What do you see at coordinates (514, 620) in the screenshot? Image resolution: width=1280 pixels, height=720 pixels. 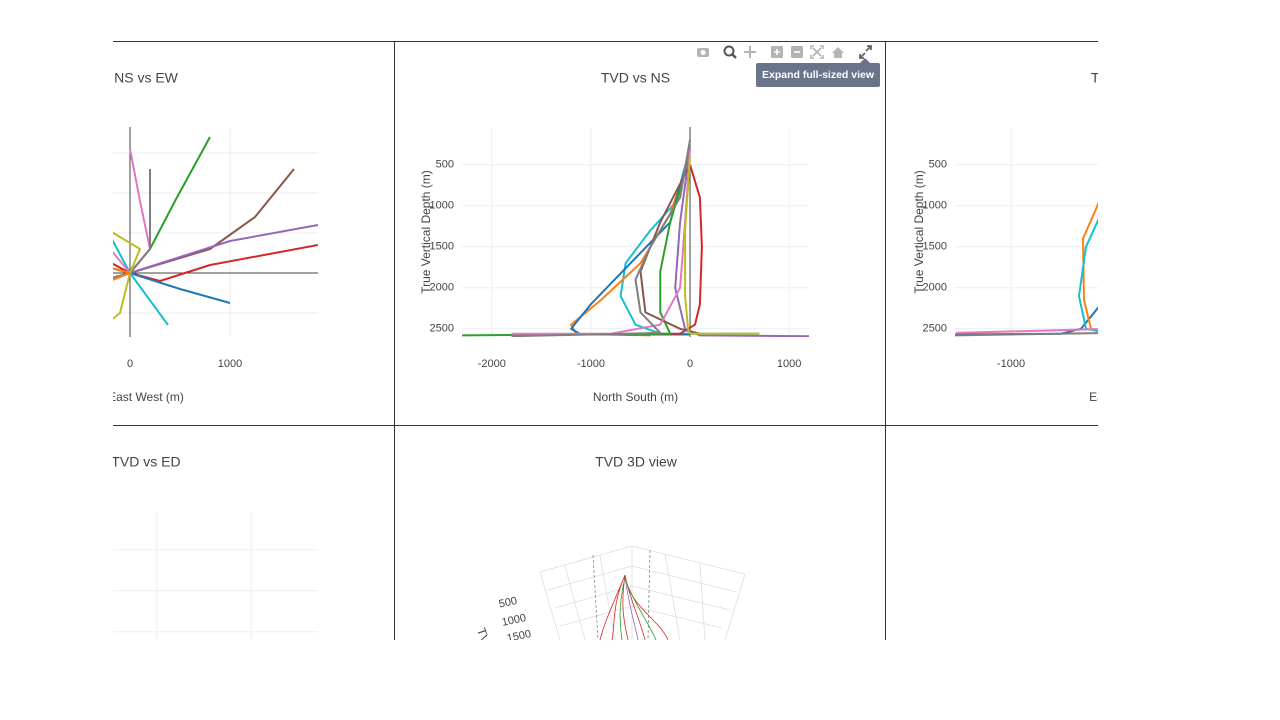 I see `z-tick-label: 1000` at bounding box center [514, 620].